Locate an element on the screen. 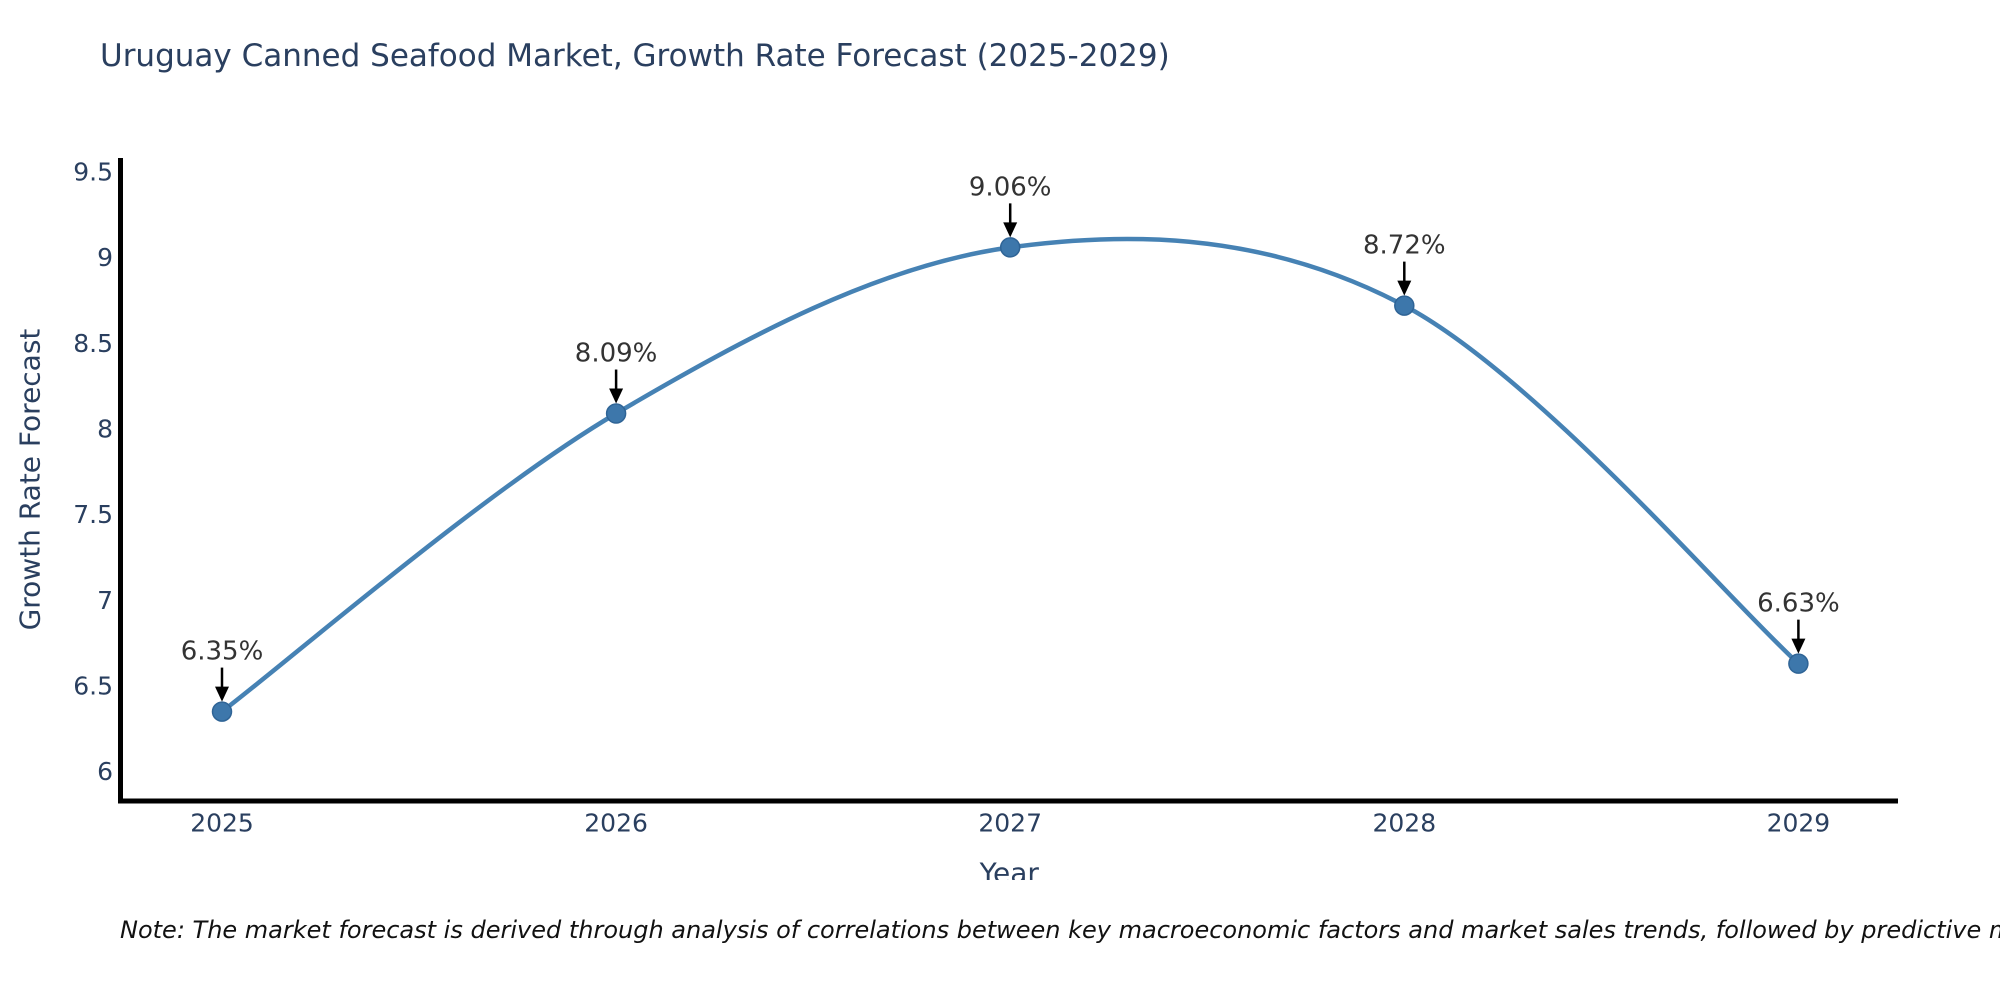  y-tick-label: 8.5 is located at coordinates (93, 343).